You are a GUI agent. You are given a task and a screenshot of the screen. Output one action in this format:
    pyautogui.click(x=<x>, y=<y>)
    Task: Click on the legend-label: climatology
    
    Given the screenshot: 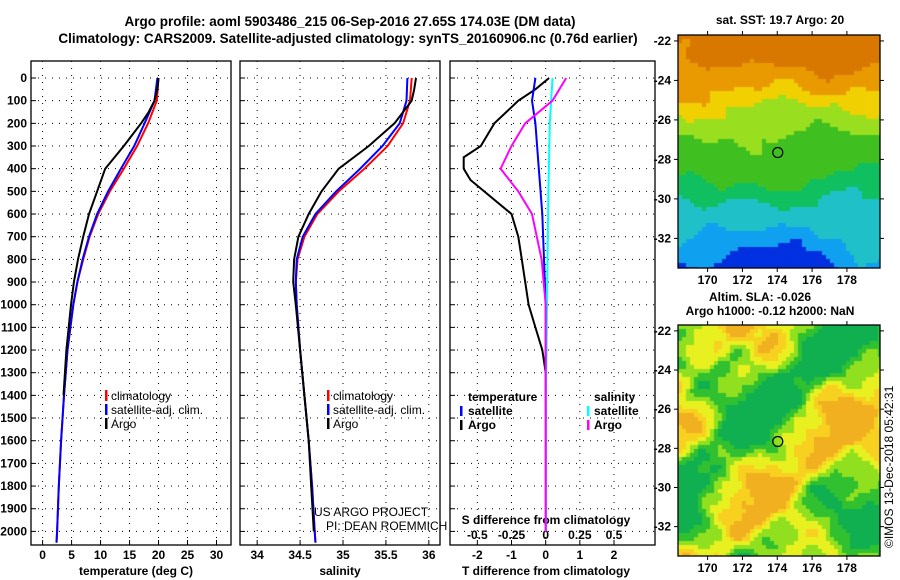 What is the action you would take?
    pyautogui.click(x=363, y=396)
    